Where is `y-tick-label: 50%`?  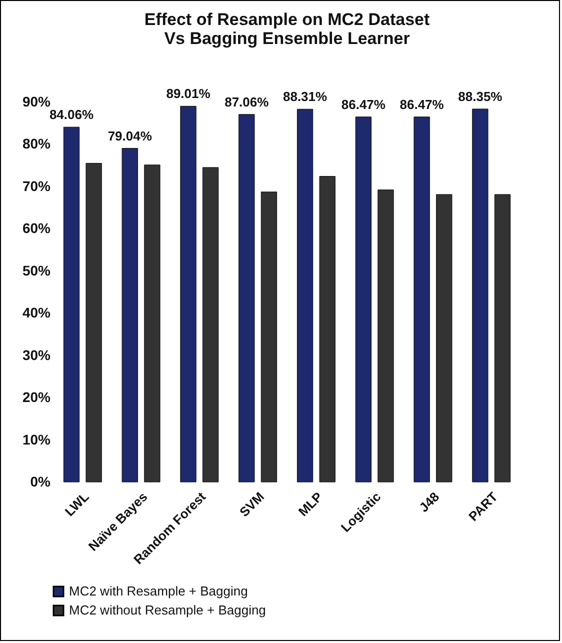
y-tick-label: 50% is located at coordinates (37, 270).